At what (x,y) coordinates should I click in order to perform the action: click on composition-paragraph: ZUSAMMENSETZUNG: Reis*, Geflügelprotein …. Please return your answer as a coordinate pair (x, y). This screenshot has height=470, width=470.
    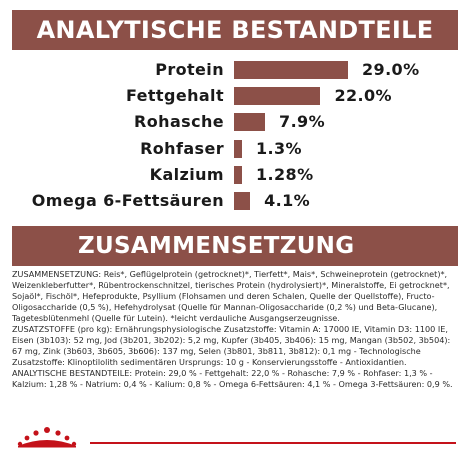
    Looking at the image, I should click on (231, 296).